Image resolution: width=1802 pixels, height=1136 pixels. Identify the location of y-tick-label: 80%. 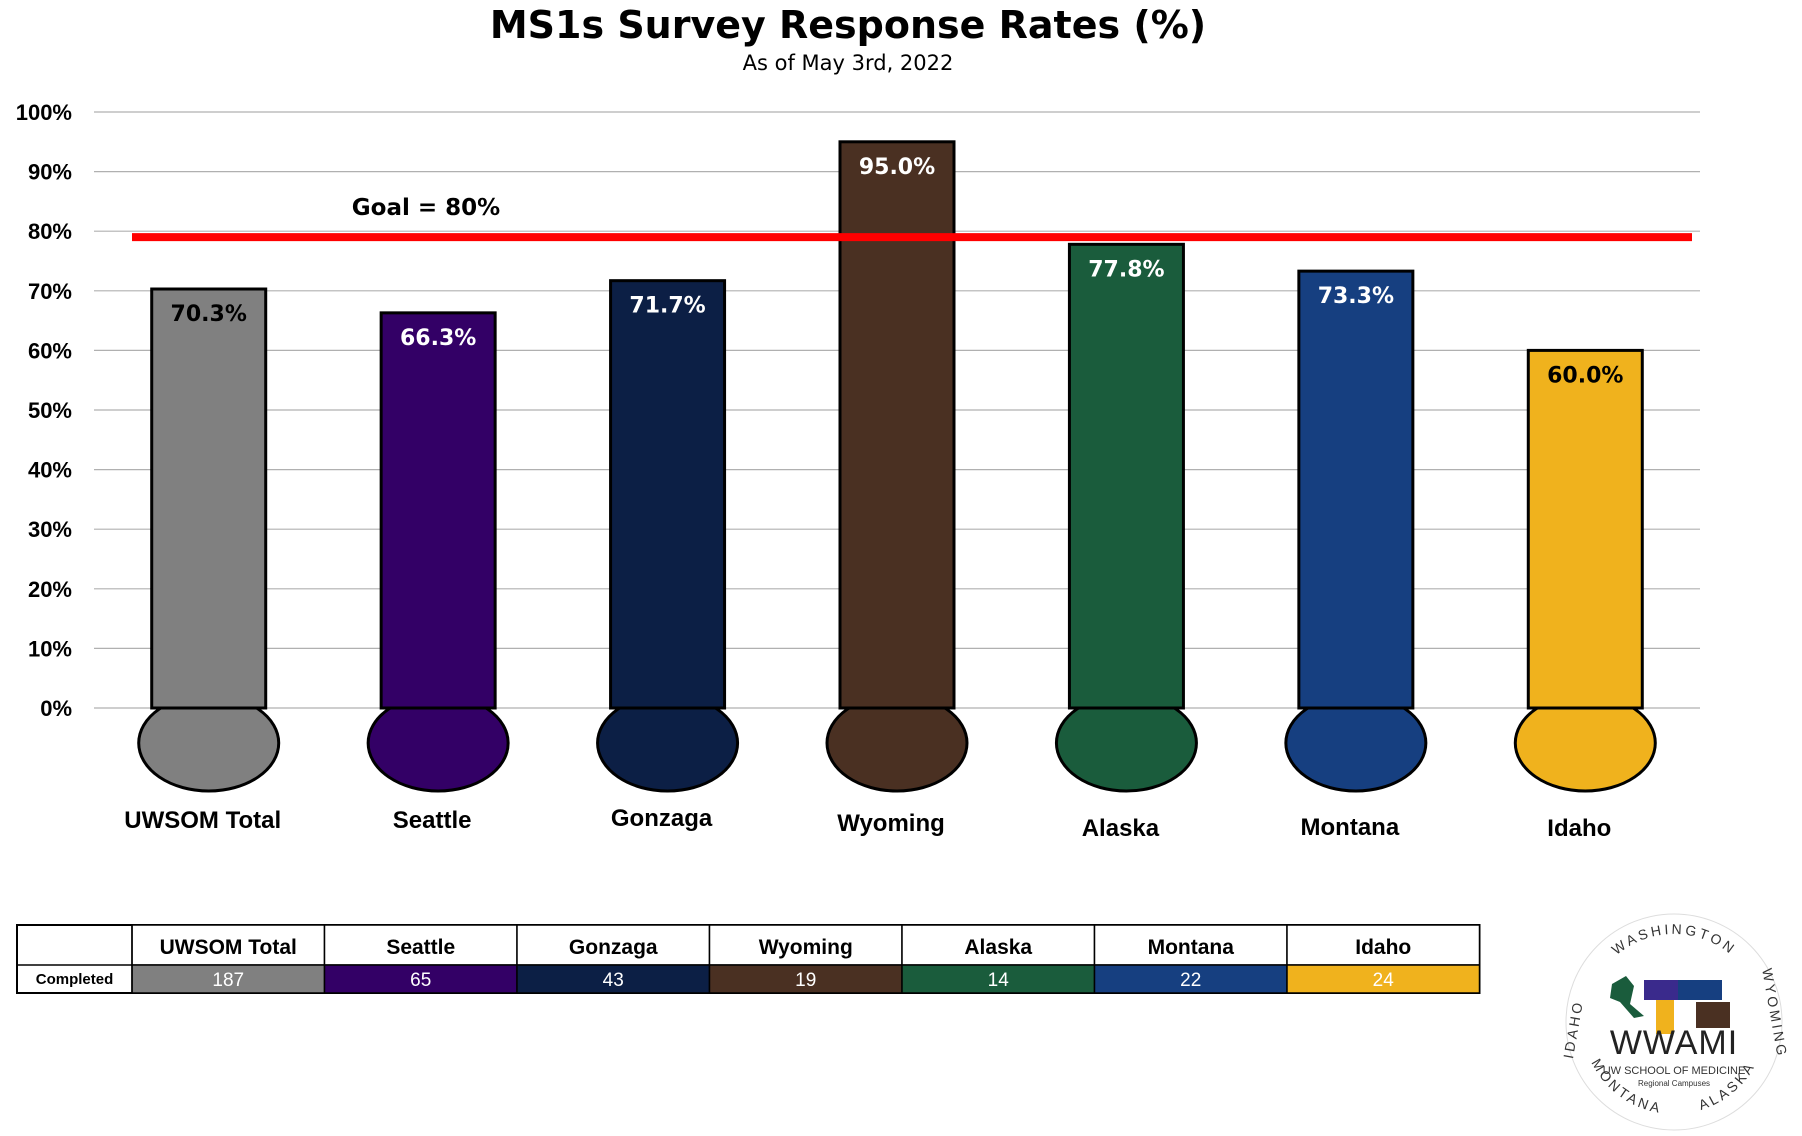
(50, 231).